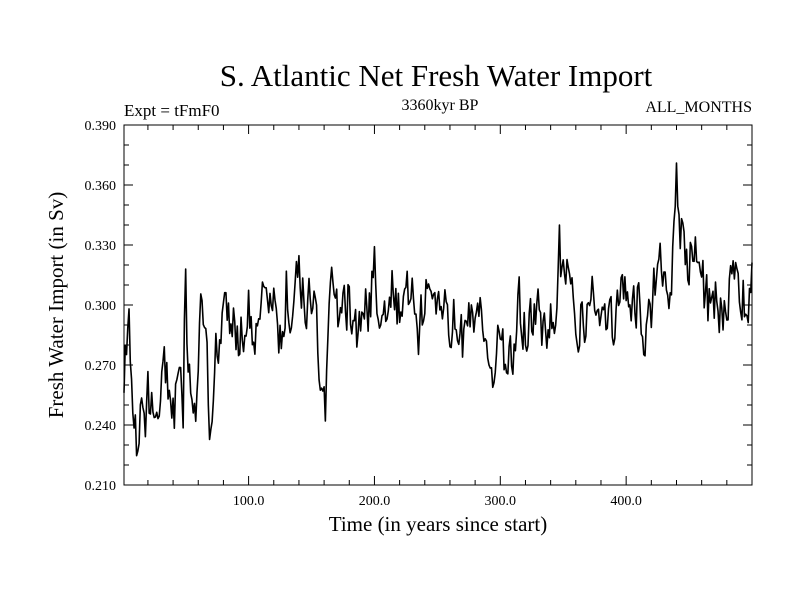 The width and height of the screenshot is (800, 600). Describe the element at coordinates (101, 366) in the screenshot. I see `y-tick-label: 0.270` at that location.